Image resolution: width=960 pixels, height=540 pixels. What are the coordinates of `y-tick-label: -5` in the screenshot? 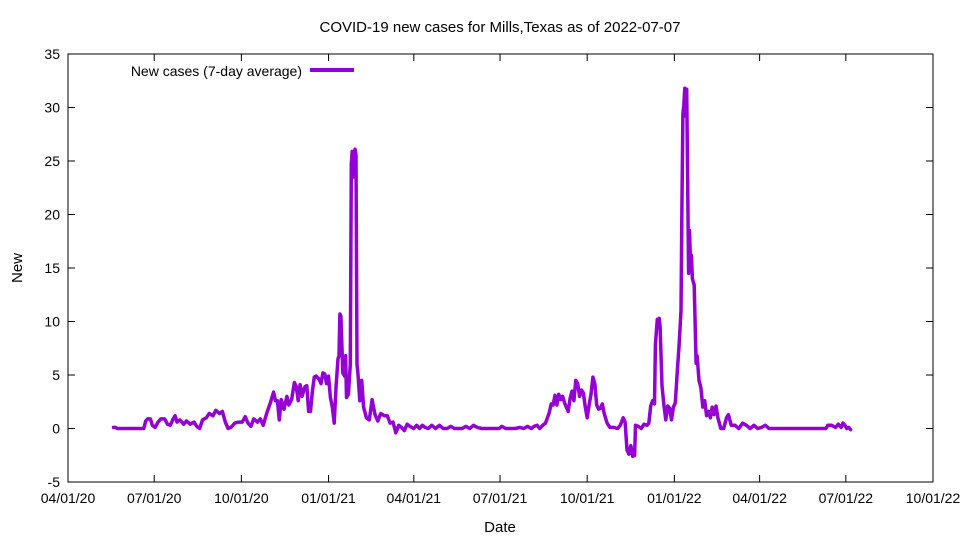 It's located at (54, 482).